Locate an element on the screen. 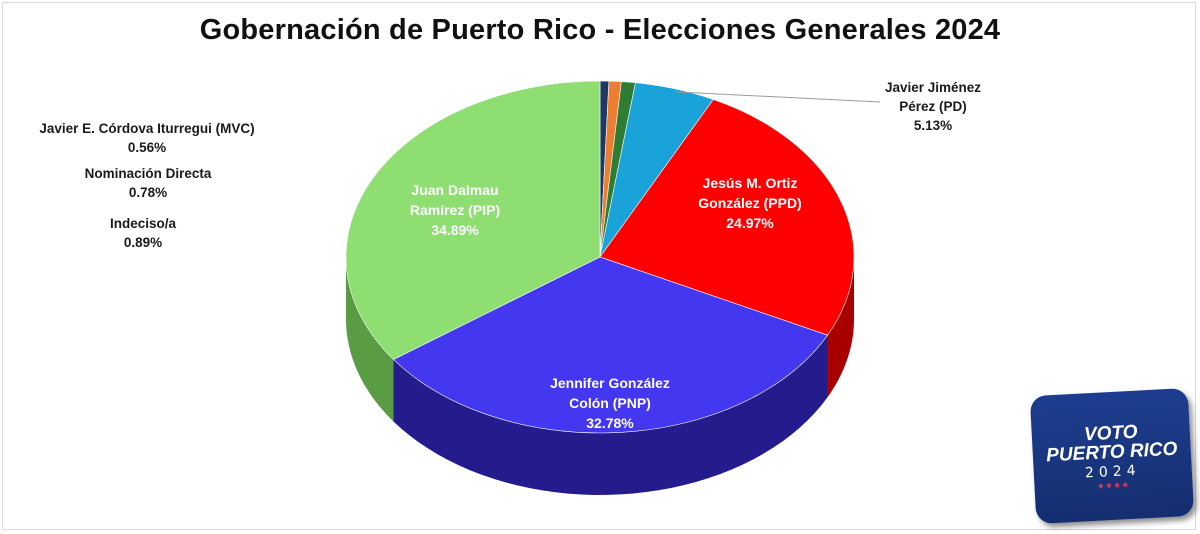  label-nominacion-value: 0.78% is located at coordinates (148, 192).